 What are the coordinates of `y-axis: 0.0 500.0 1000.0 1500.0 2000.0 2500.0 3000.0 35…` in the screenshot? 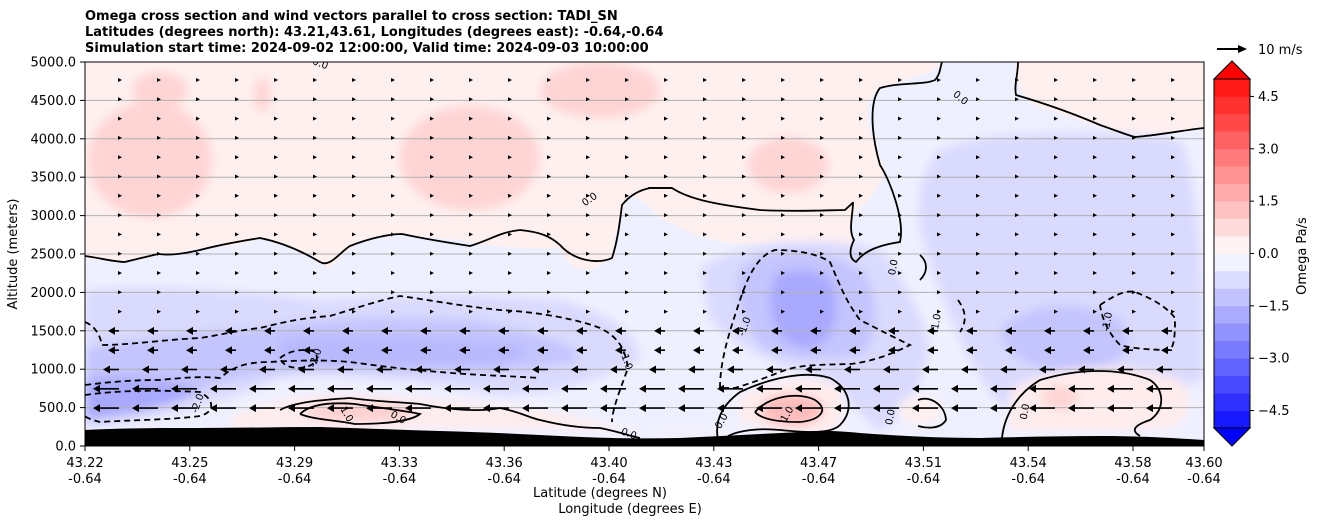 It's located at (58, 255).